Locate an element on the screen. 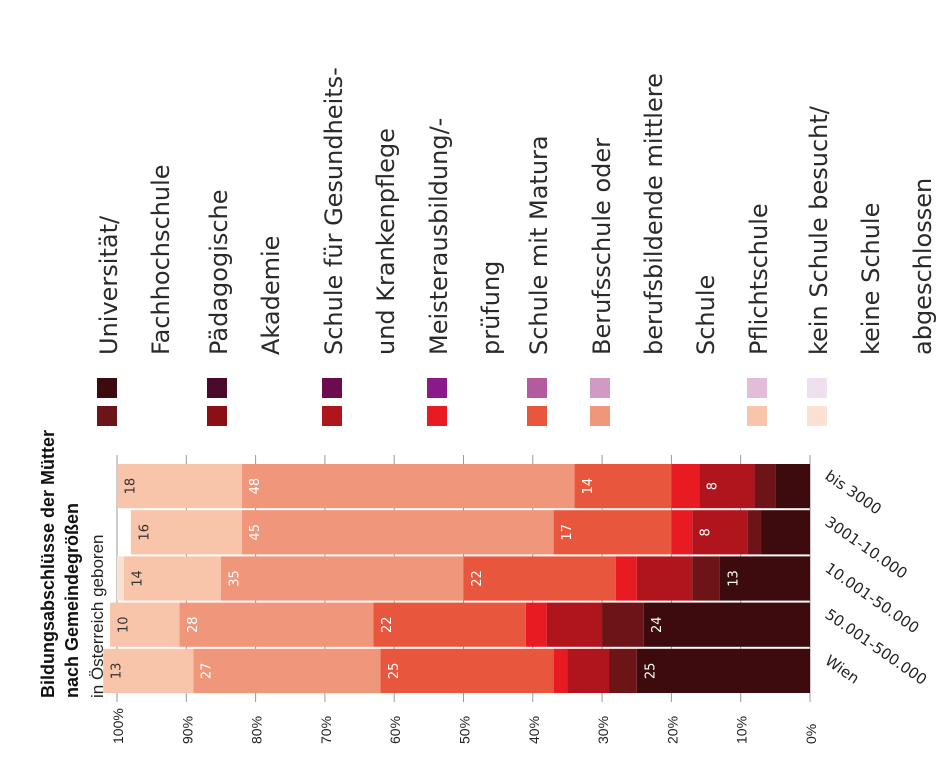  legend-label: prüfung is located at coordinates (491, 308).